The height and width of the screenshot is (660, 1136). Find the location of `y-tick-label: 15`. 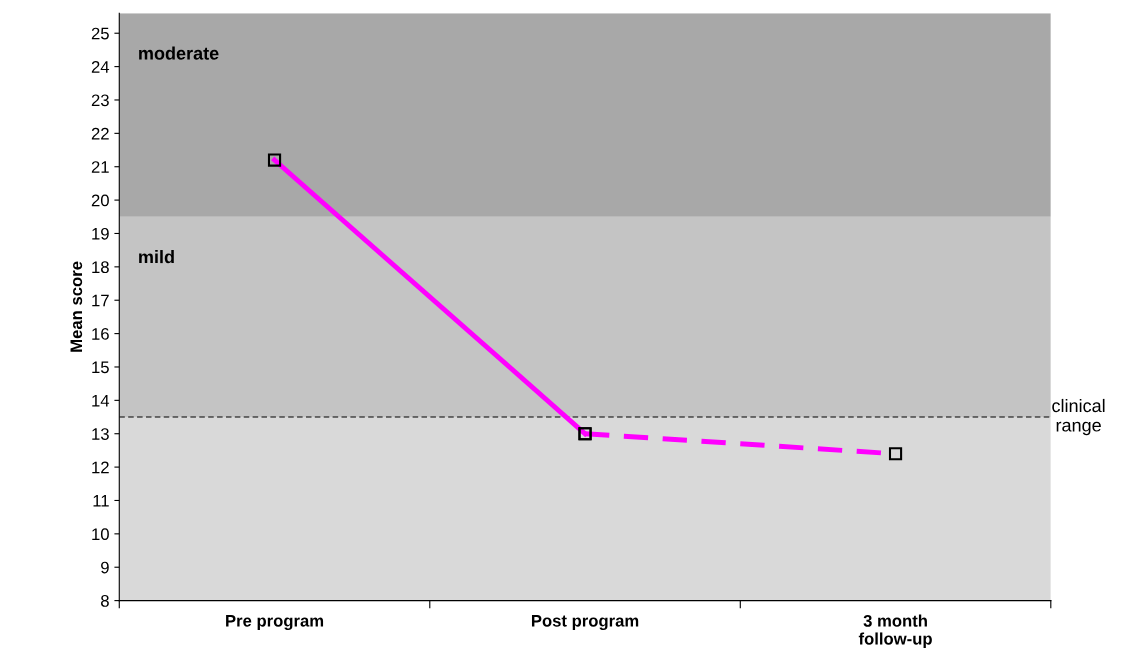

y-tick-label: 15 is located at coordinates (100, 367).